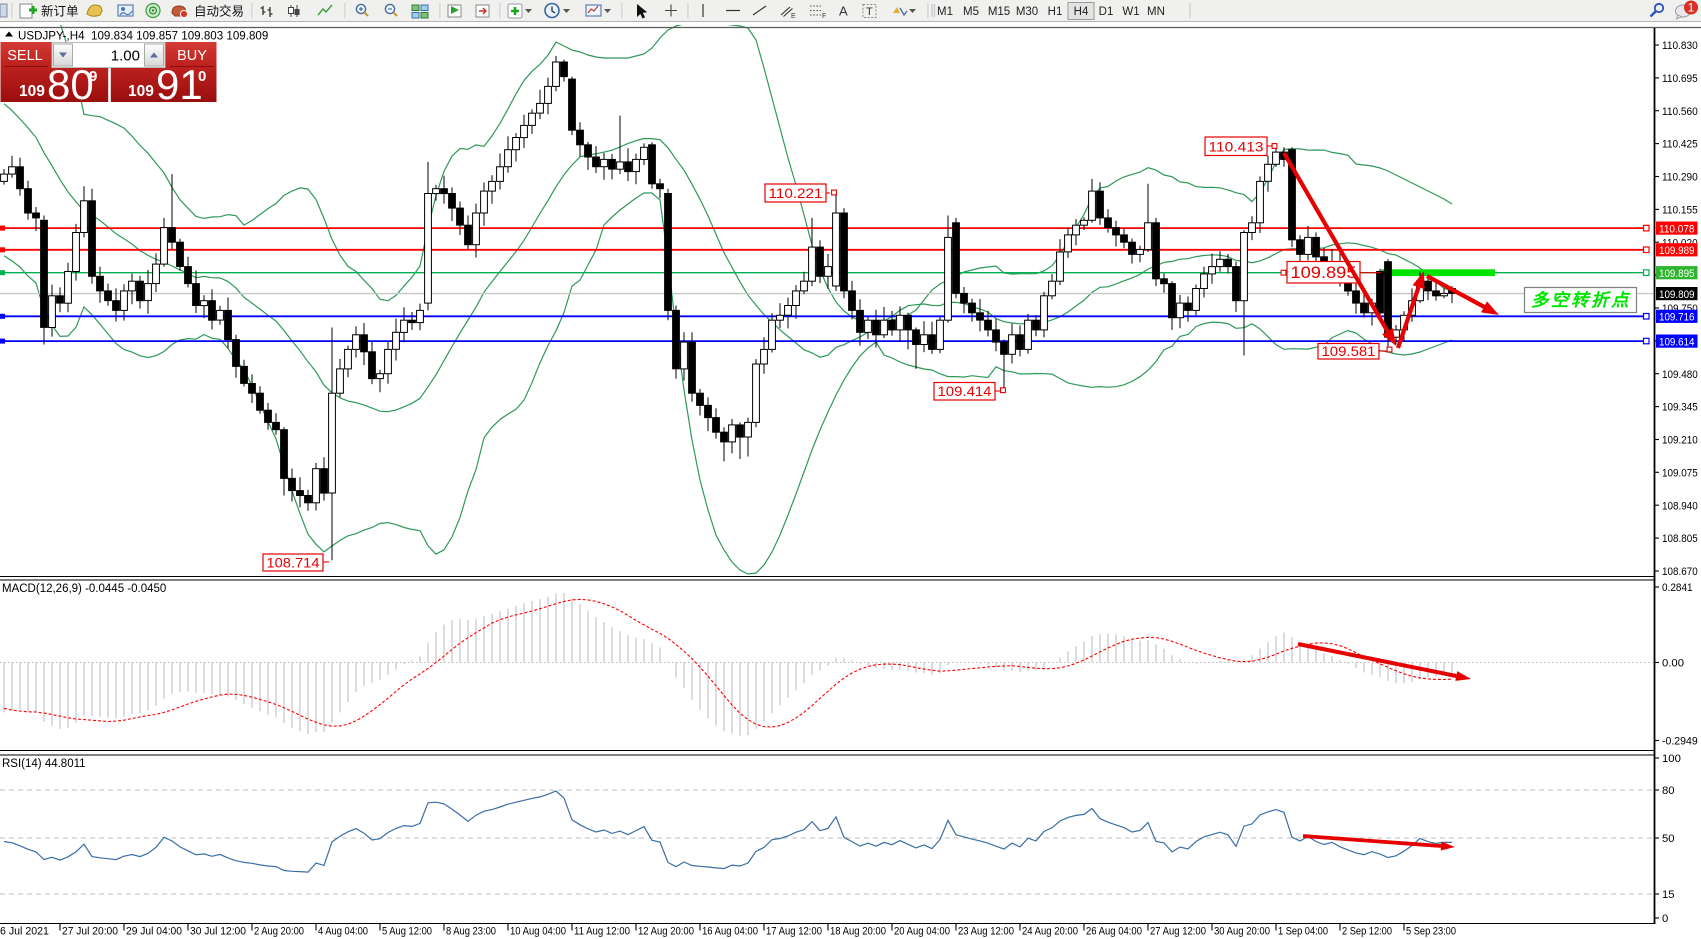 The height and width of the screenshot is (939, 1701). Describe the element at coordinates (1236, 146) in the screenshot. I see `svg-text: 110.413` at that location.